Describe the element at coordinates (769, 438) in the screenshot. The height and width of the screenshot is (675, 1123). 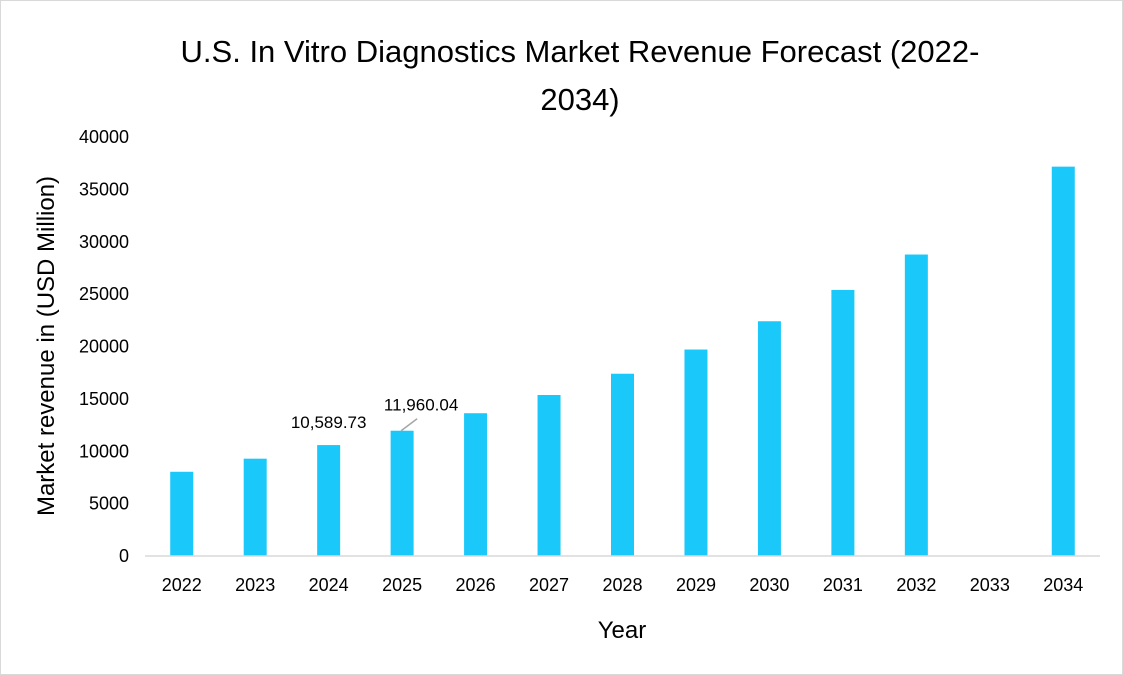
I see `bar-2030` at that location.